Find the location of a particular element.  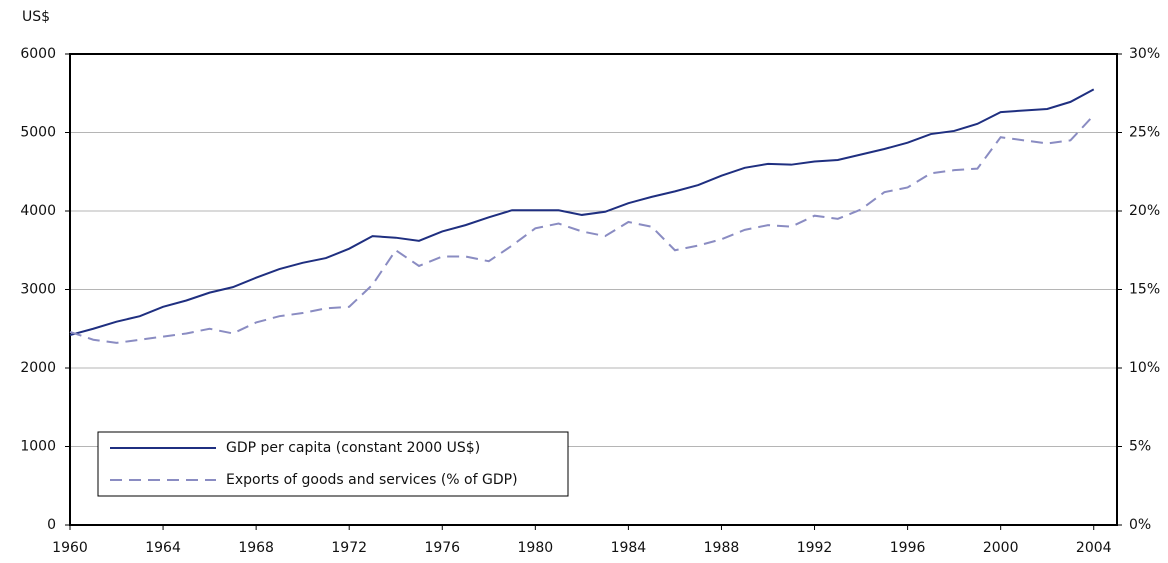

y2-tick-label: 30% is located at coordinates (1144, 54).